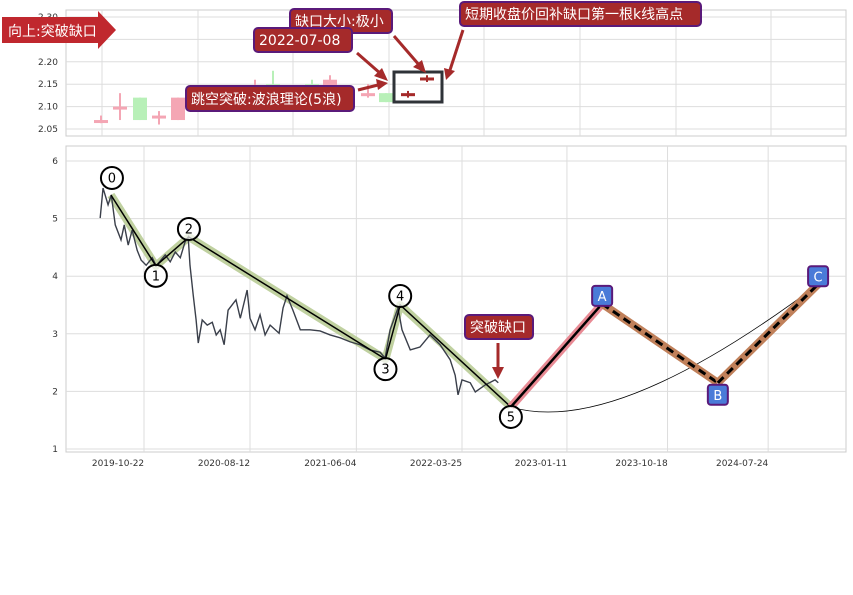 This screenshot has height=595, width=853. What do you see at coordinates (574, 14) in the screenshot?
I see `refill-label: 短期收盘价回补缺口第一根k线高点` at bounding box center [574, 14].